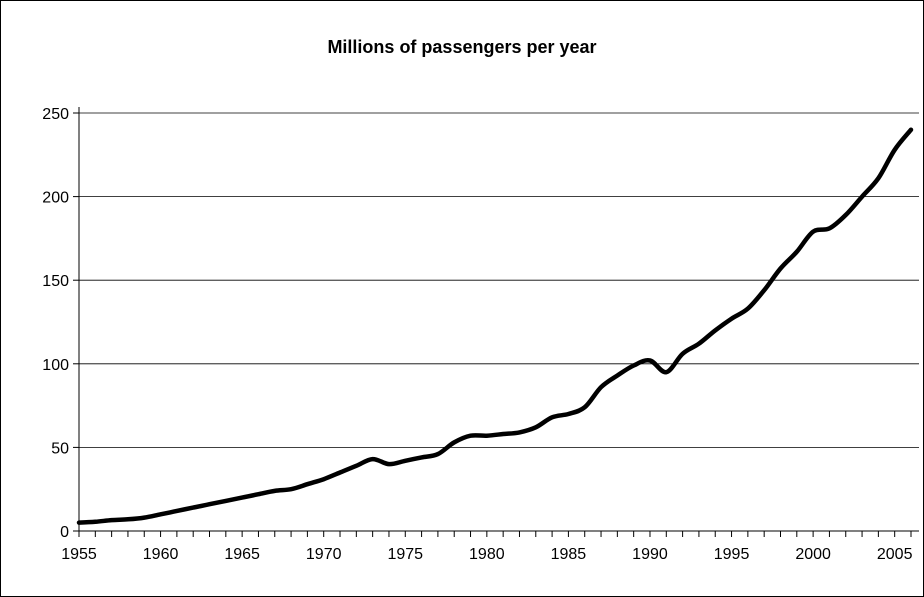 This screenshot has width=924, height=597. Describe the element at coordinates (487, 554) in the screenshot. I see `x-tick-label: 1980` at that location.